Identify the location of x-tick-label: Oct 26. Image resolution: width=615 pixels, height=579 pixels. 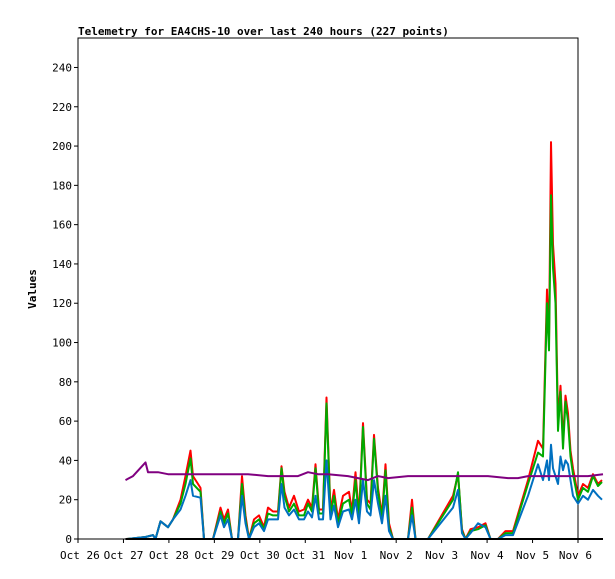
(80, 555).